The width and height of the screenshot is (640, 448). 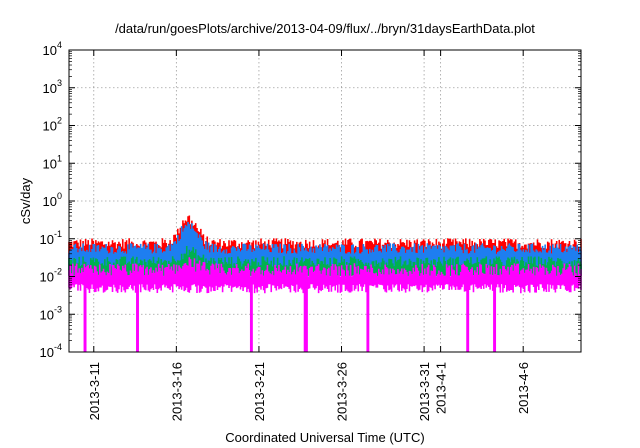 What do you see at coordinates (52, 49) in the screenshot?
I see `y-tick-label: 10⁴` at bounding box center [52, 49].